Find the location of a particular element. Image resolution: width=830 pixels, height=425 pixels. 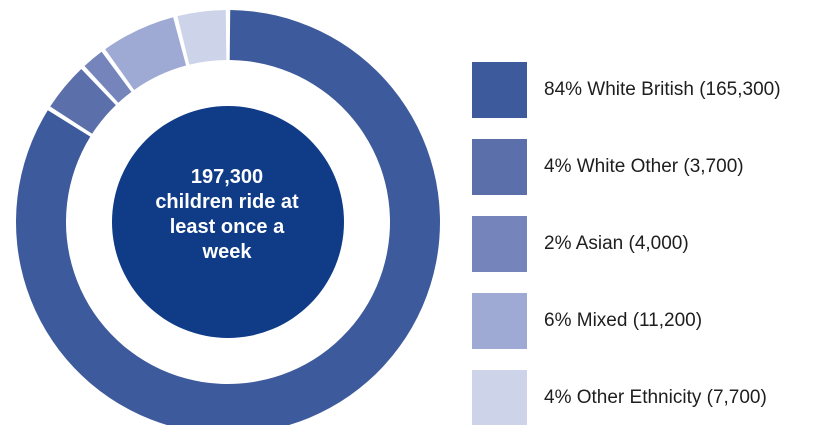

legend-label: 2% Asian (4,000) is located at coordinates (616, 243).